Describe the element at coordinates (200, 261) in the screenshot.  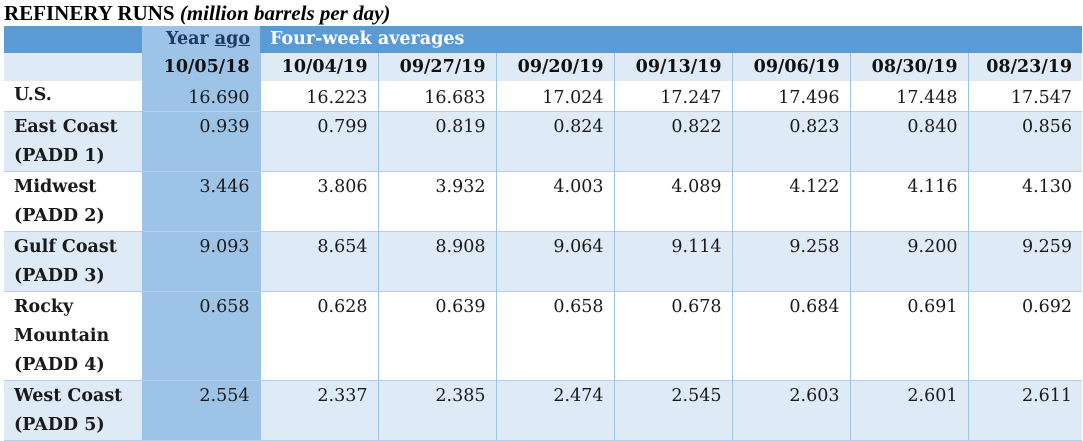
I see `value-cell: 9.093` at that location.